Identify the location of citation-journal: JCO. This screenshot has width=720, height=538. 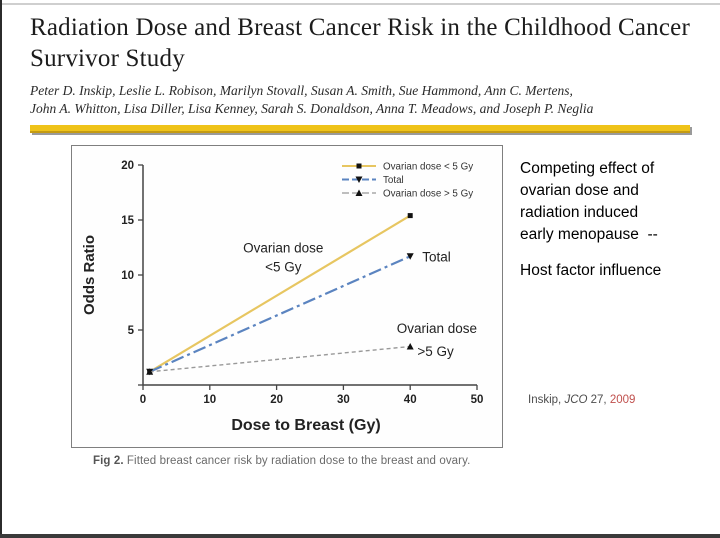
(576, 400).